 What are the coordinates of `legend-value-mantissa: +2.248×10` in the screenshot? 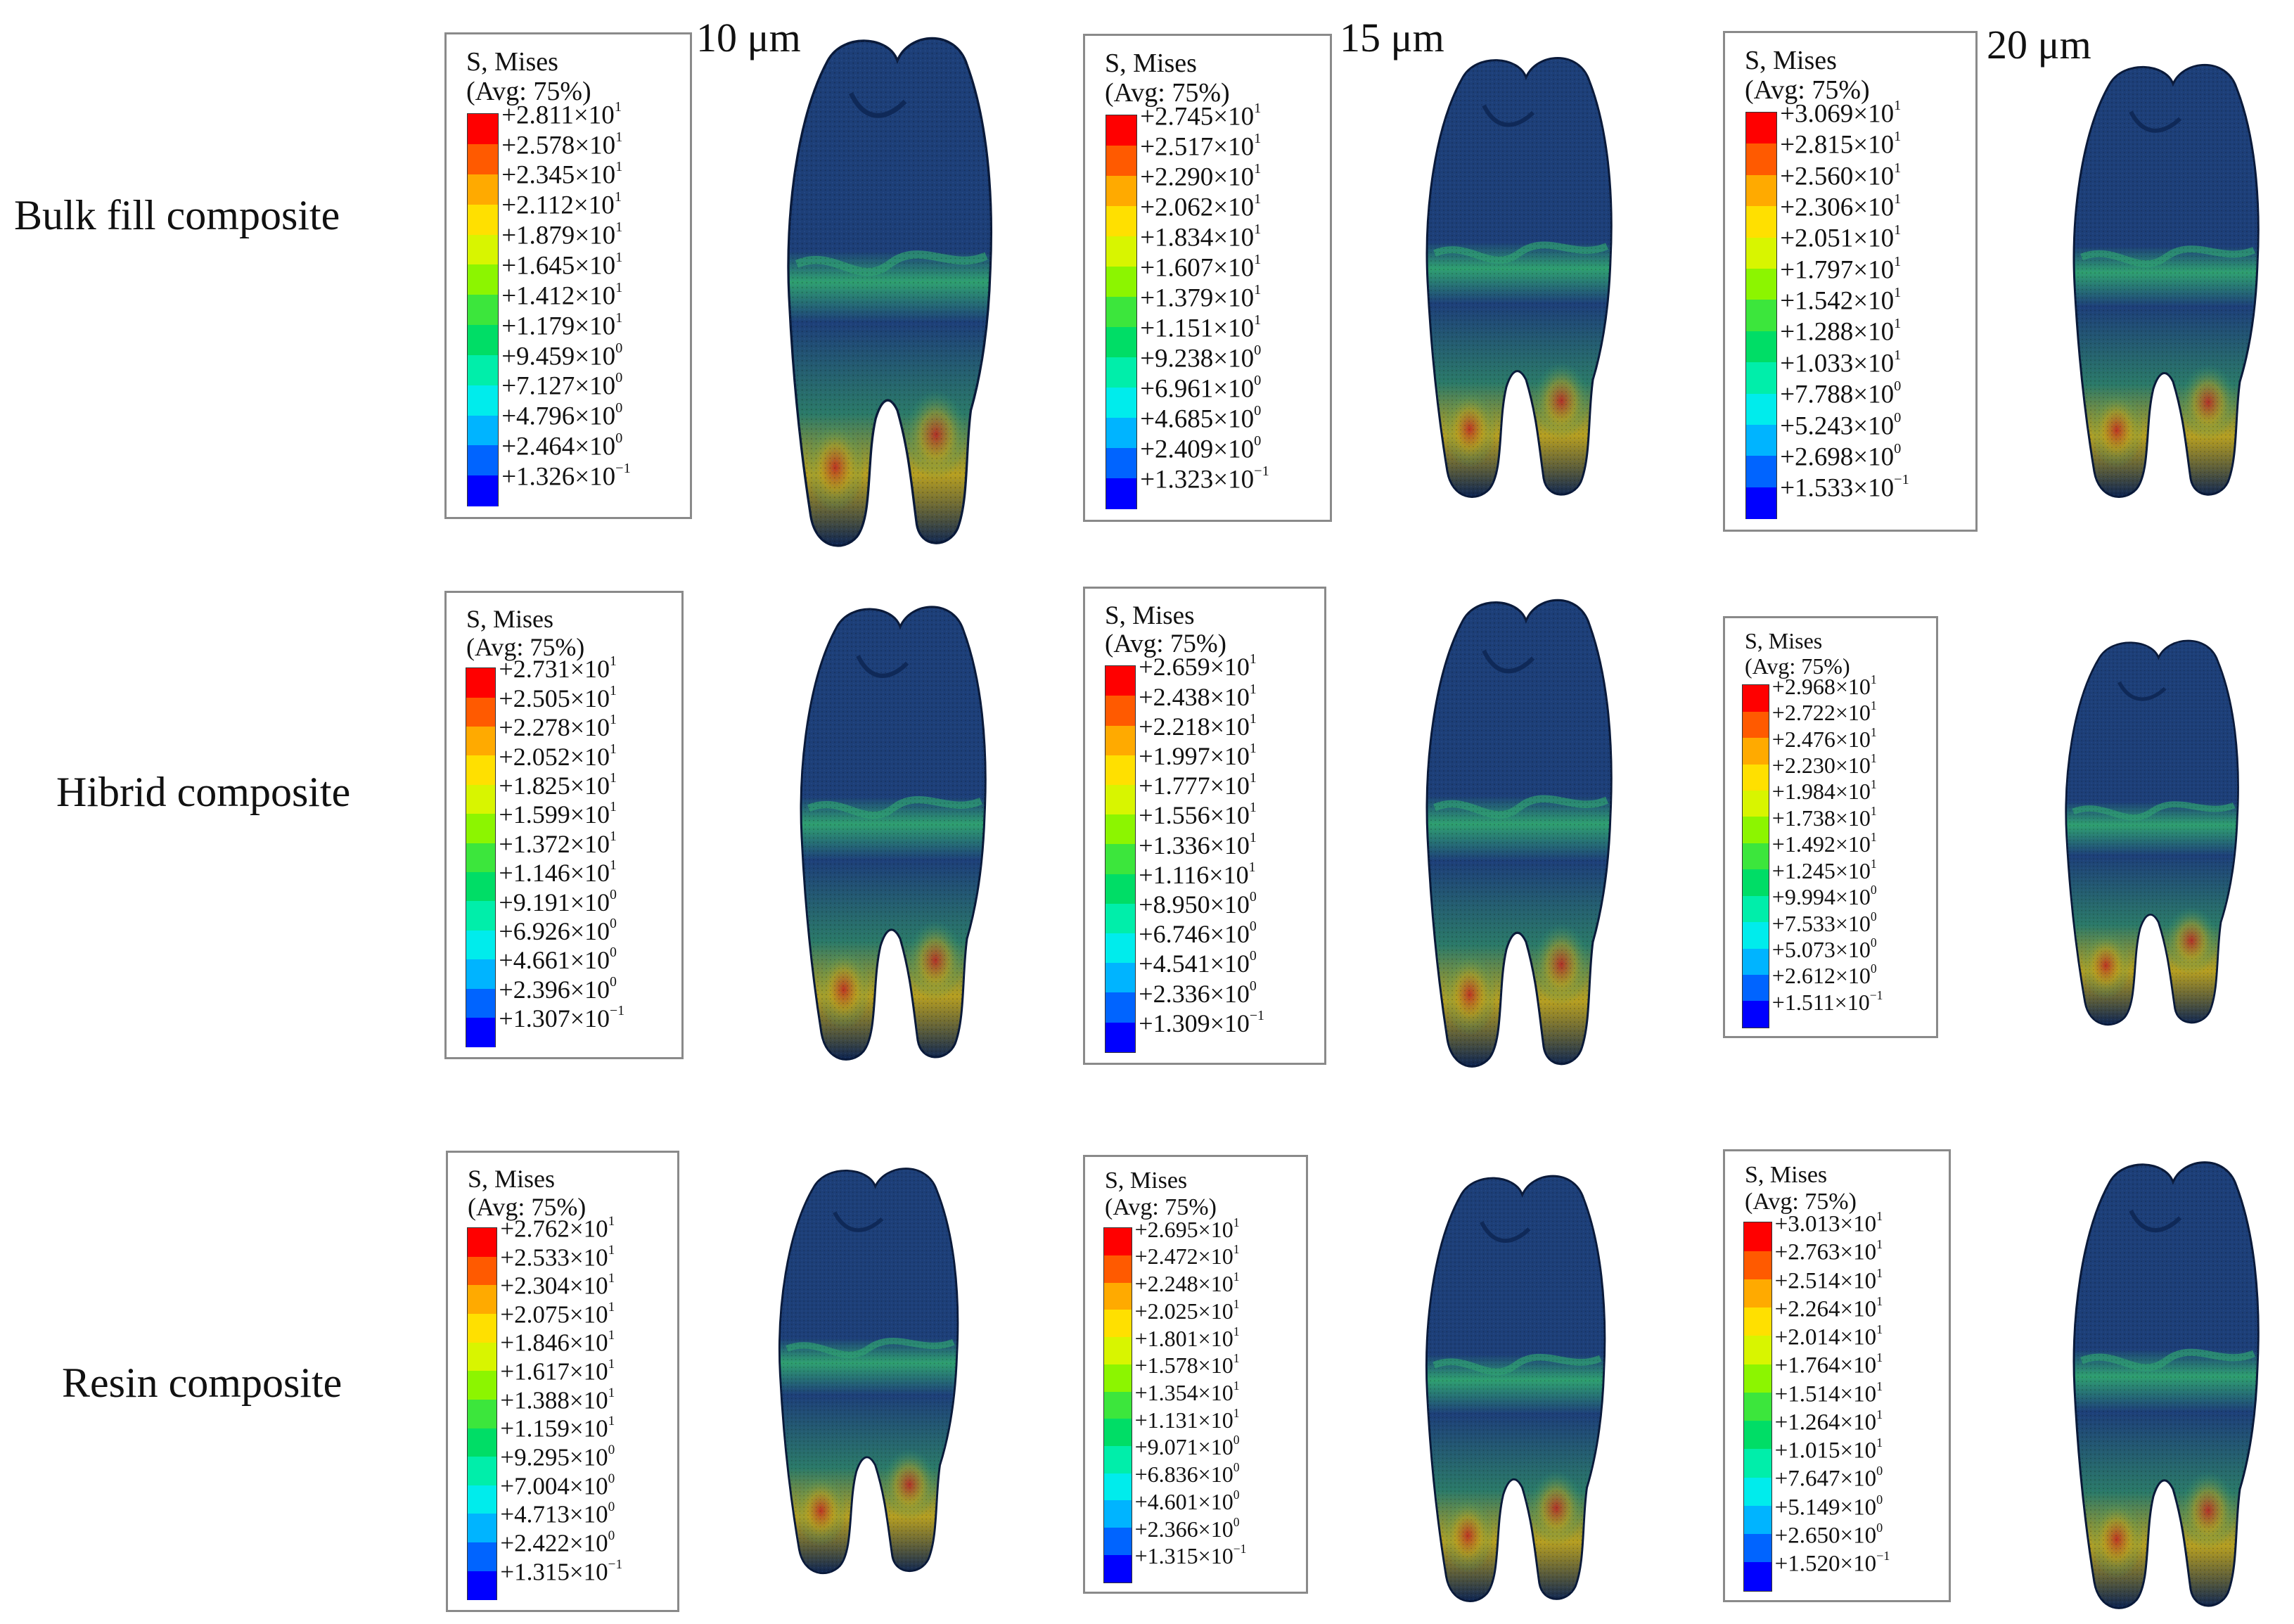 It's located at (1183, 1284).